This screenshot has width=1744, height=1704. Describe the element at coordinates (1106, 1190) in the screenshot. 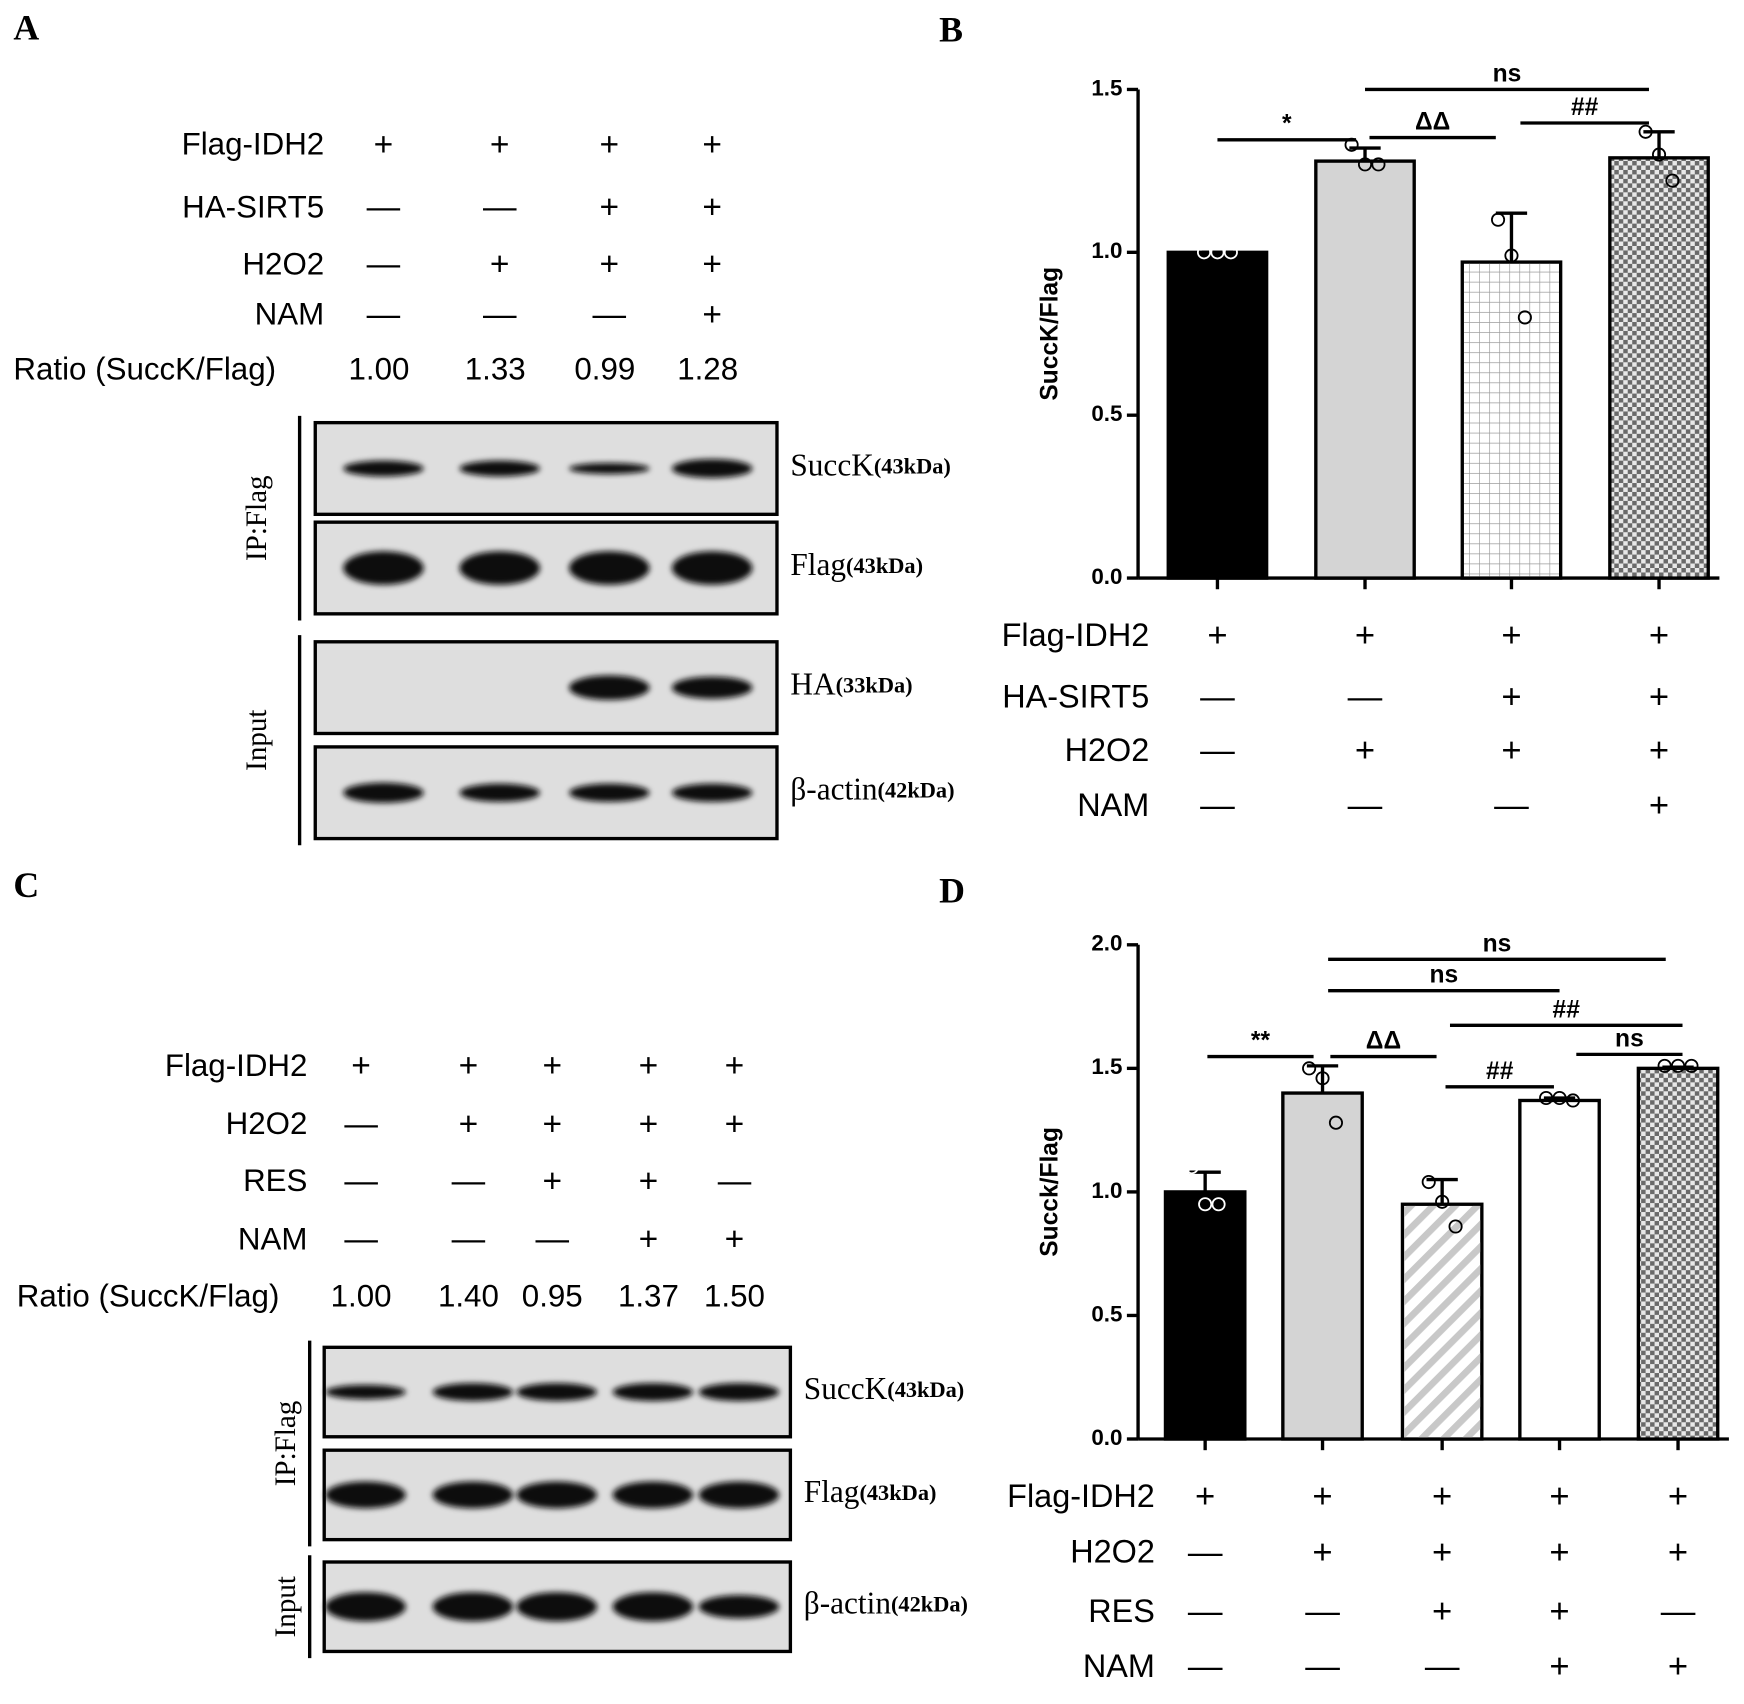

I see `y-tick-label: 1.0` at that location.